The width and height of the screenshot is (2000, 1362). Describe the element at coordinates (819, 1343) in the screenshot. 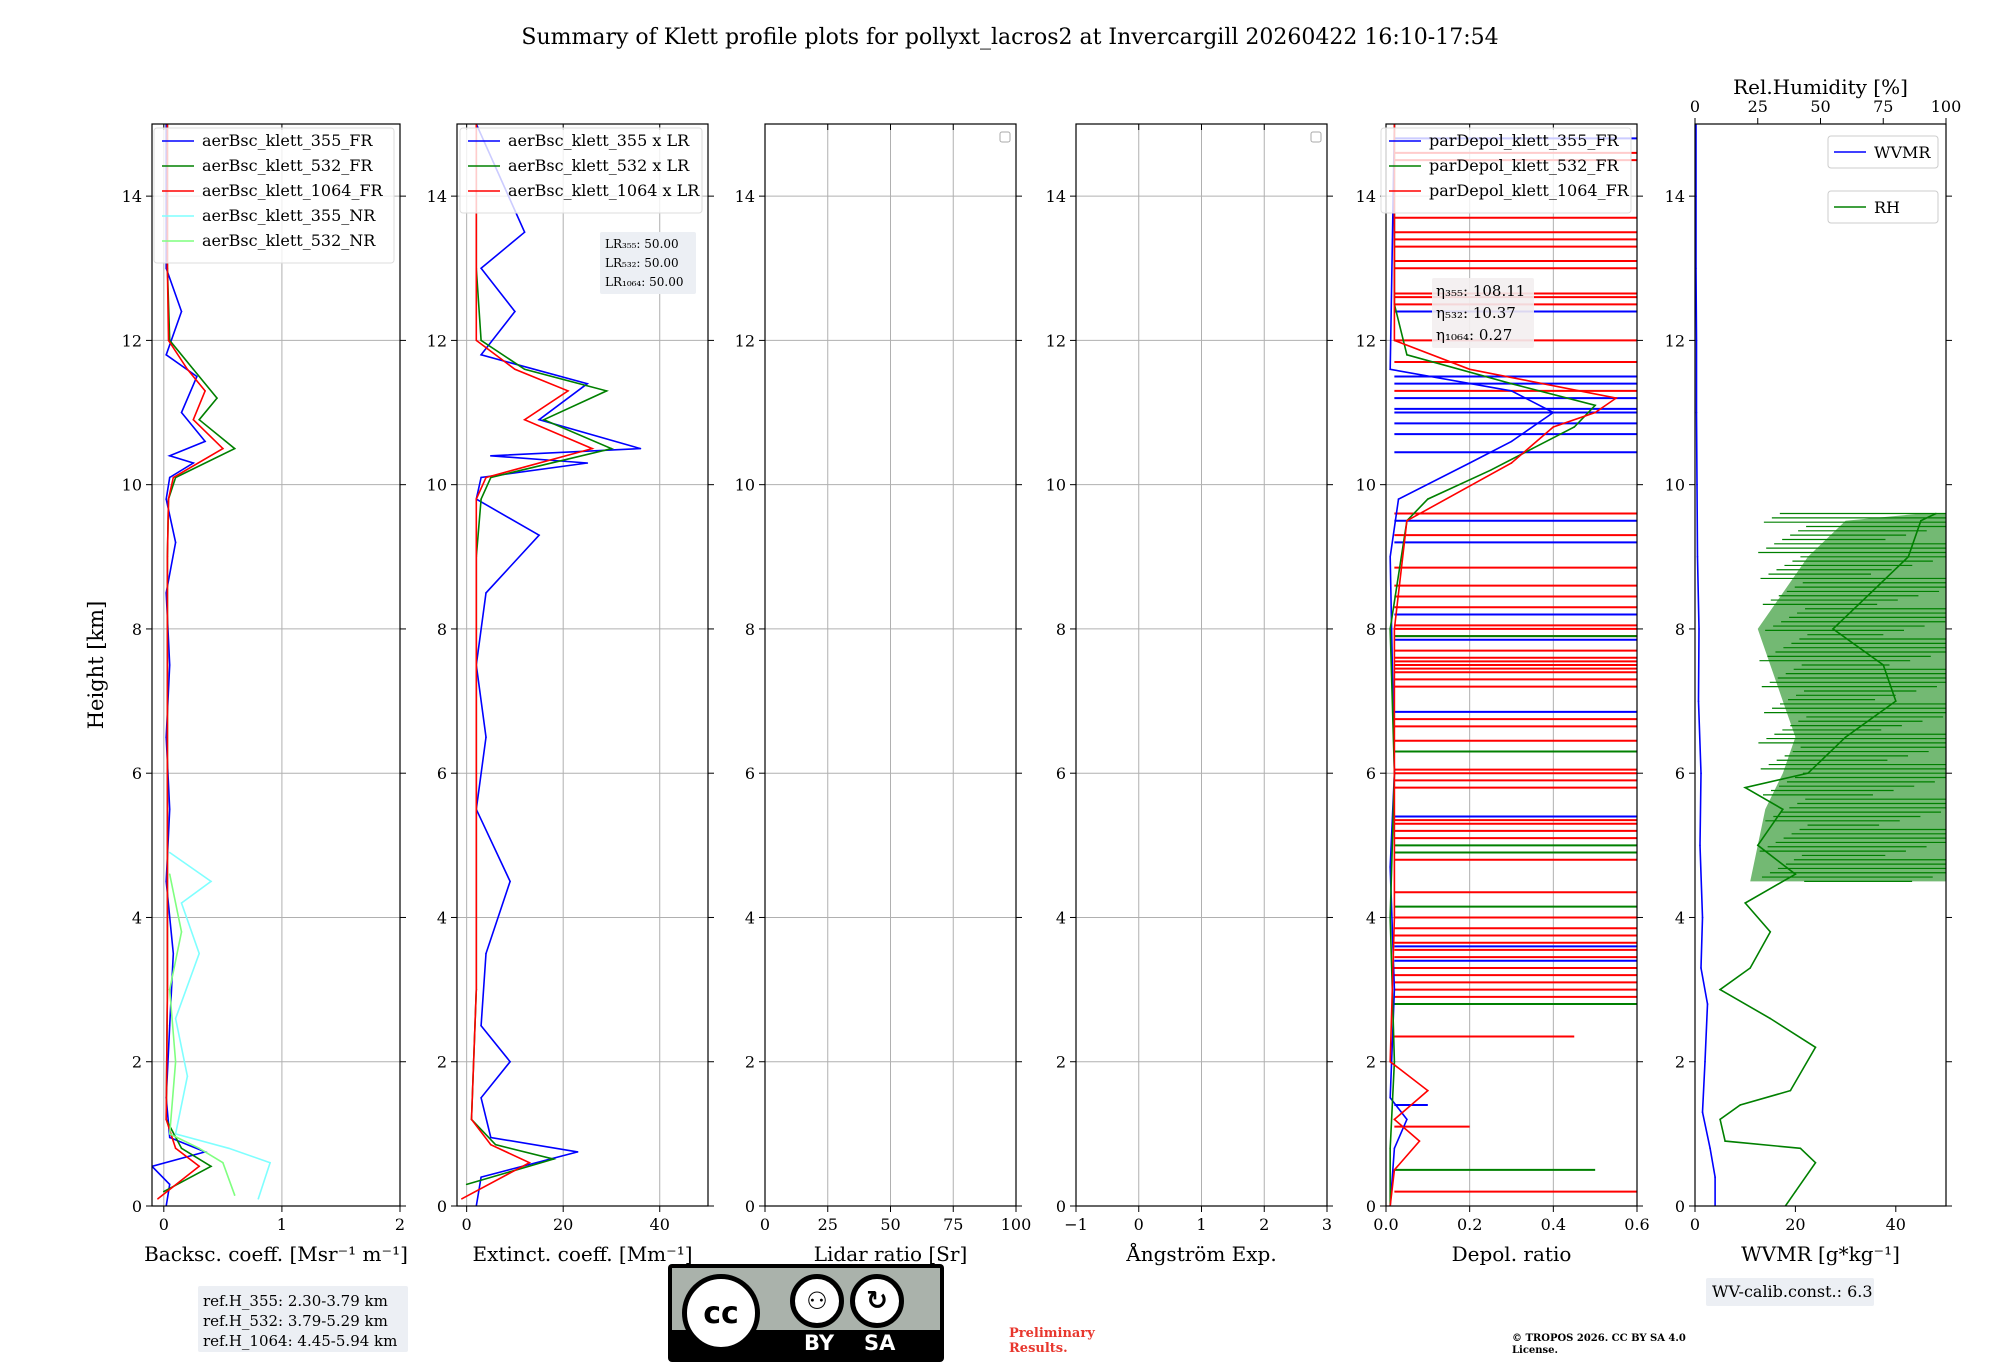

I see `cc-by-label: BY` at that location.